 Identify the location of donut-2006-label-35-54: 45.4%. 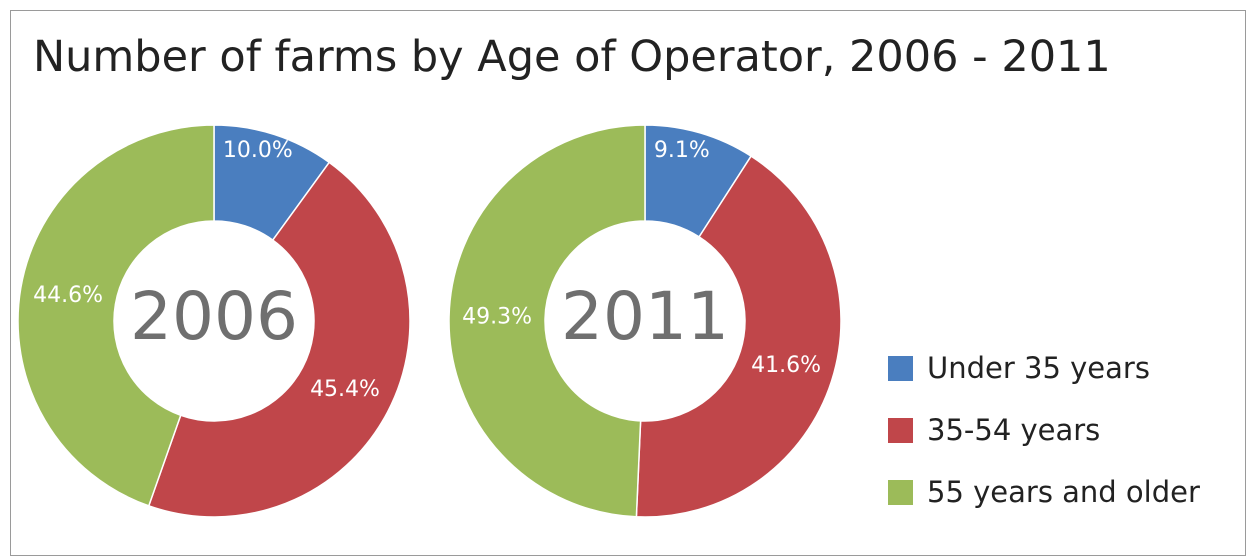
(345, 389).